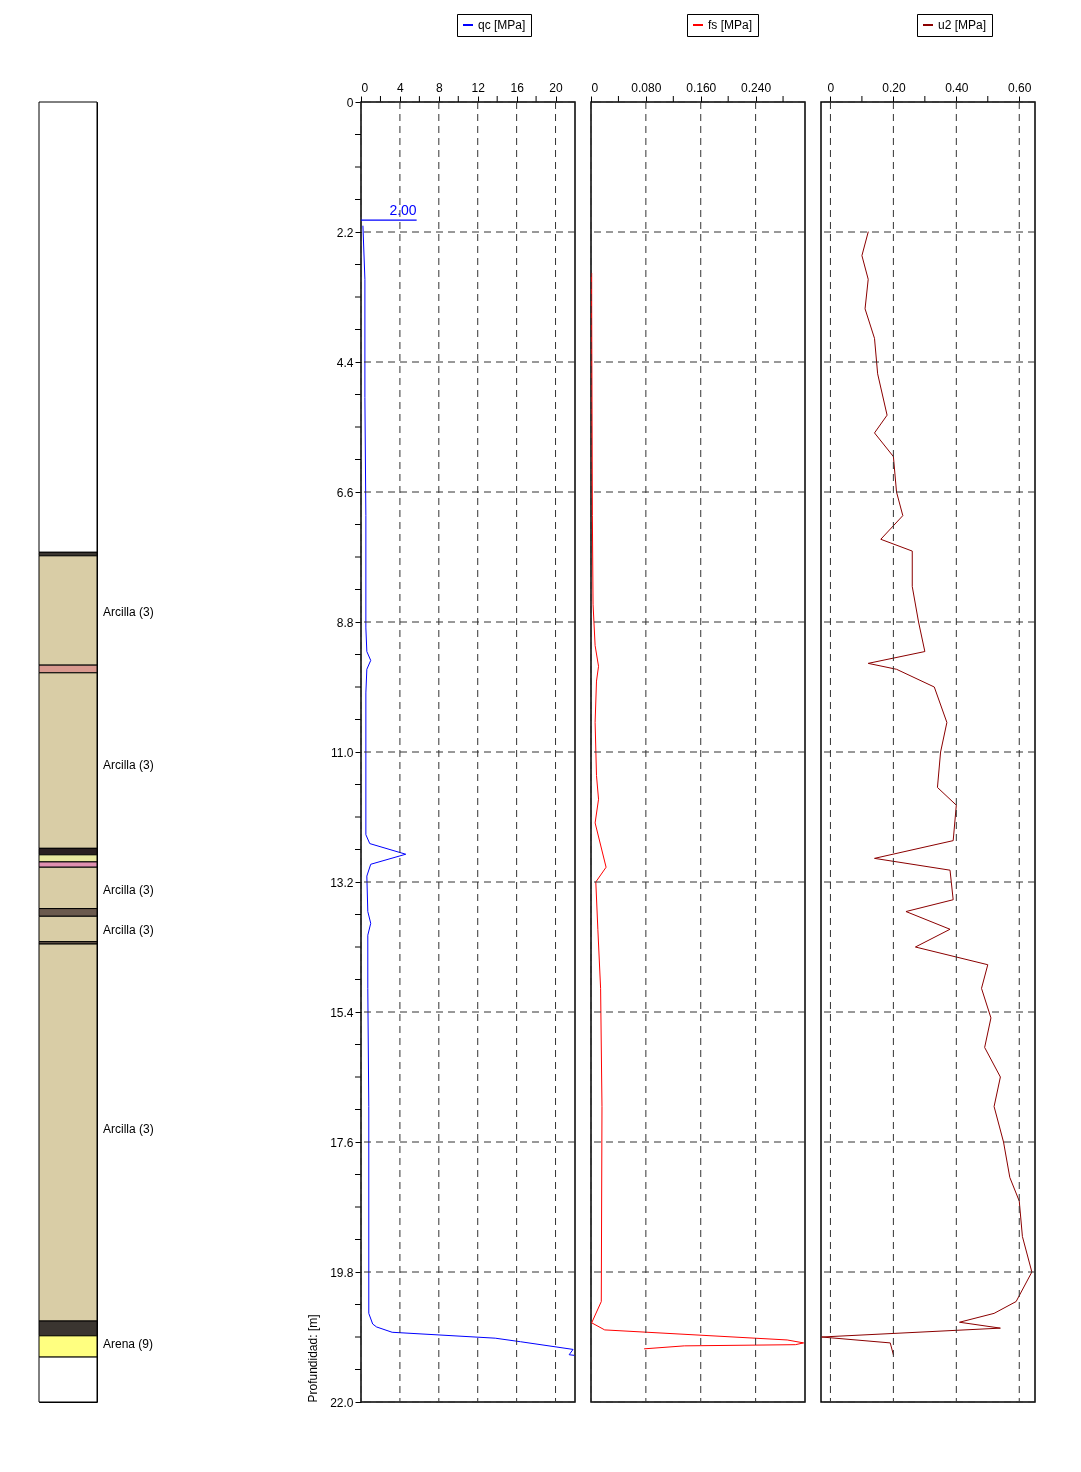 The image size is (1081, 1472). Describe the element at coordinates (646, 87) in the screenshot. I see `x-tick-label: 0.080` at that location.